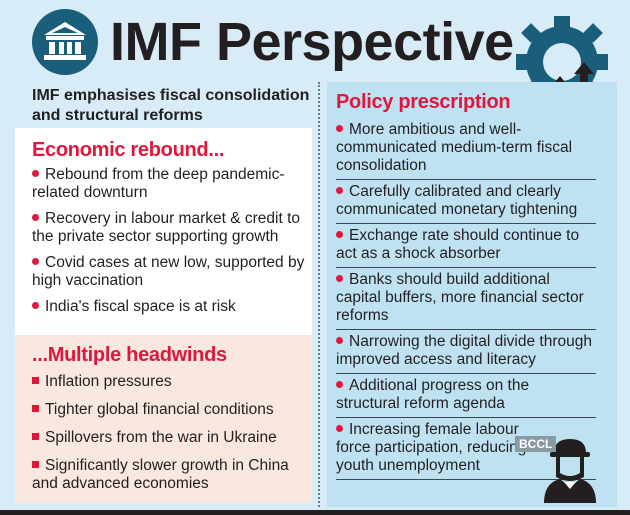 The image size is (630, 515). I want to click on list-item: India's fiscal space is at risk, so click(171, 307).